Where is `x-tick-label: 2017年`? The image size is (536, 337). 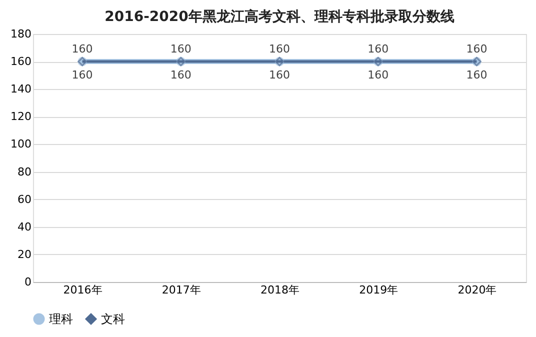
x-tick-label: 2017年 is located at coordinates (181, 290).